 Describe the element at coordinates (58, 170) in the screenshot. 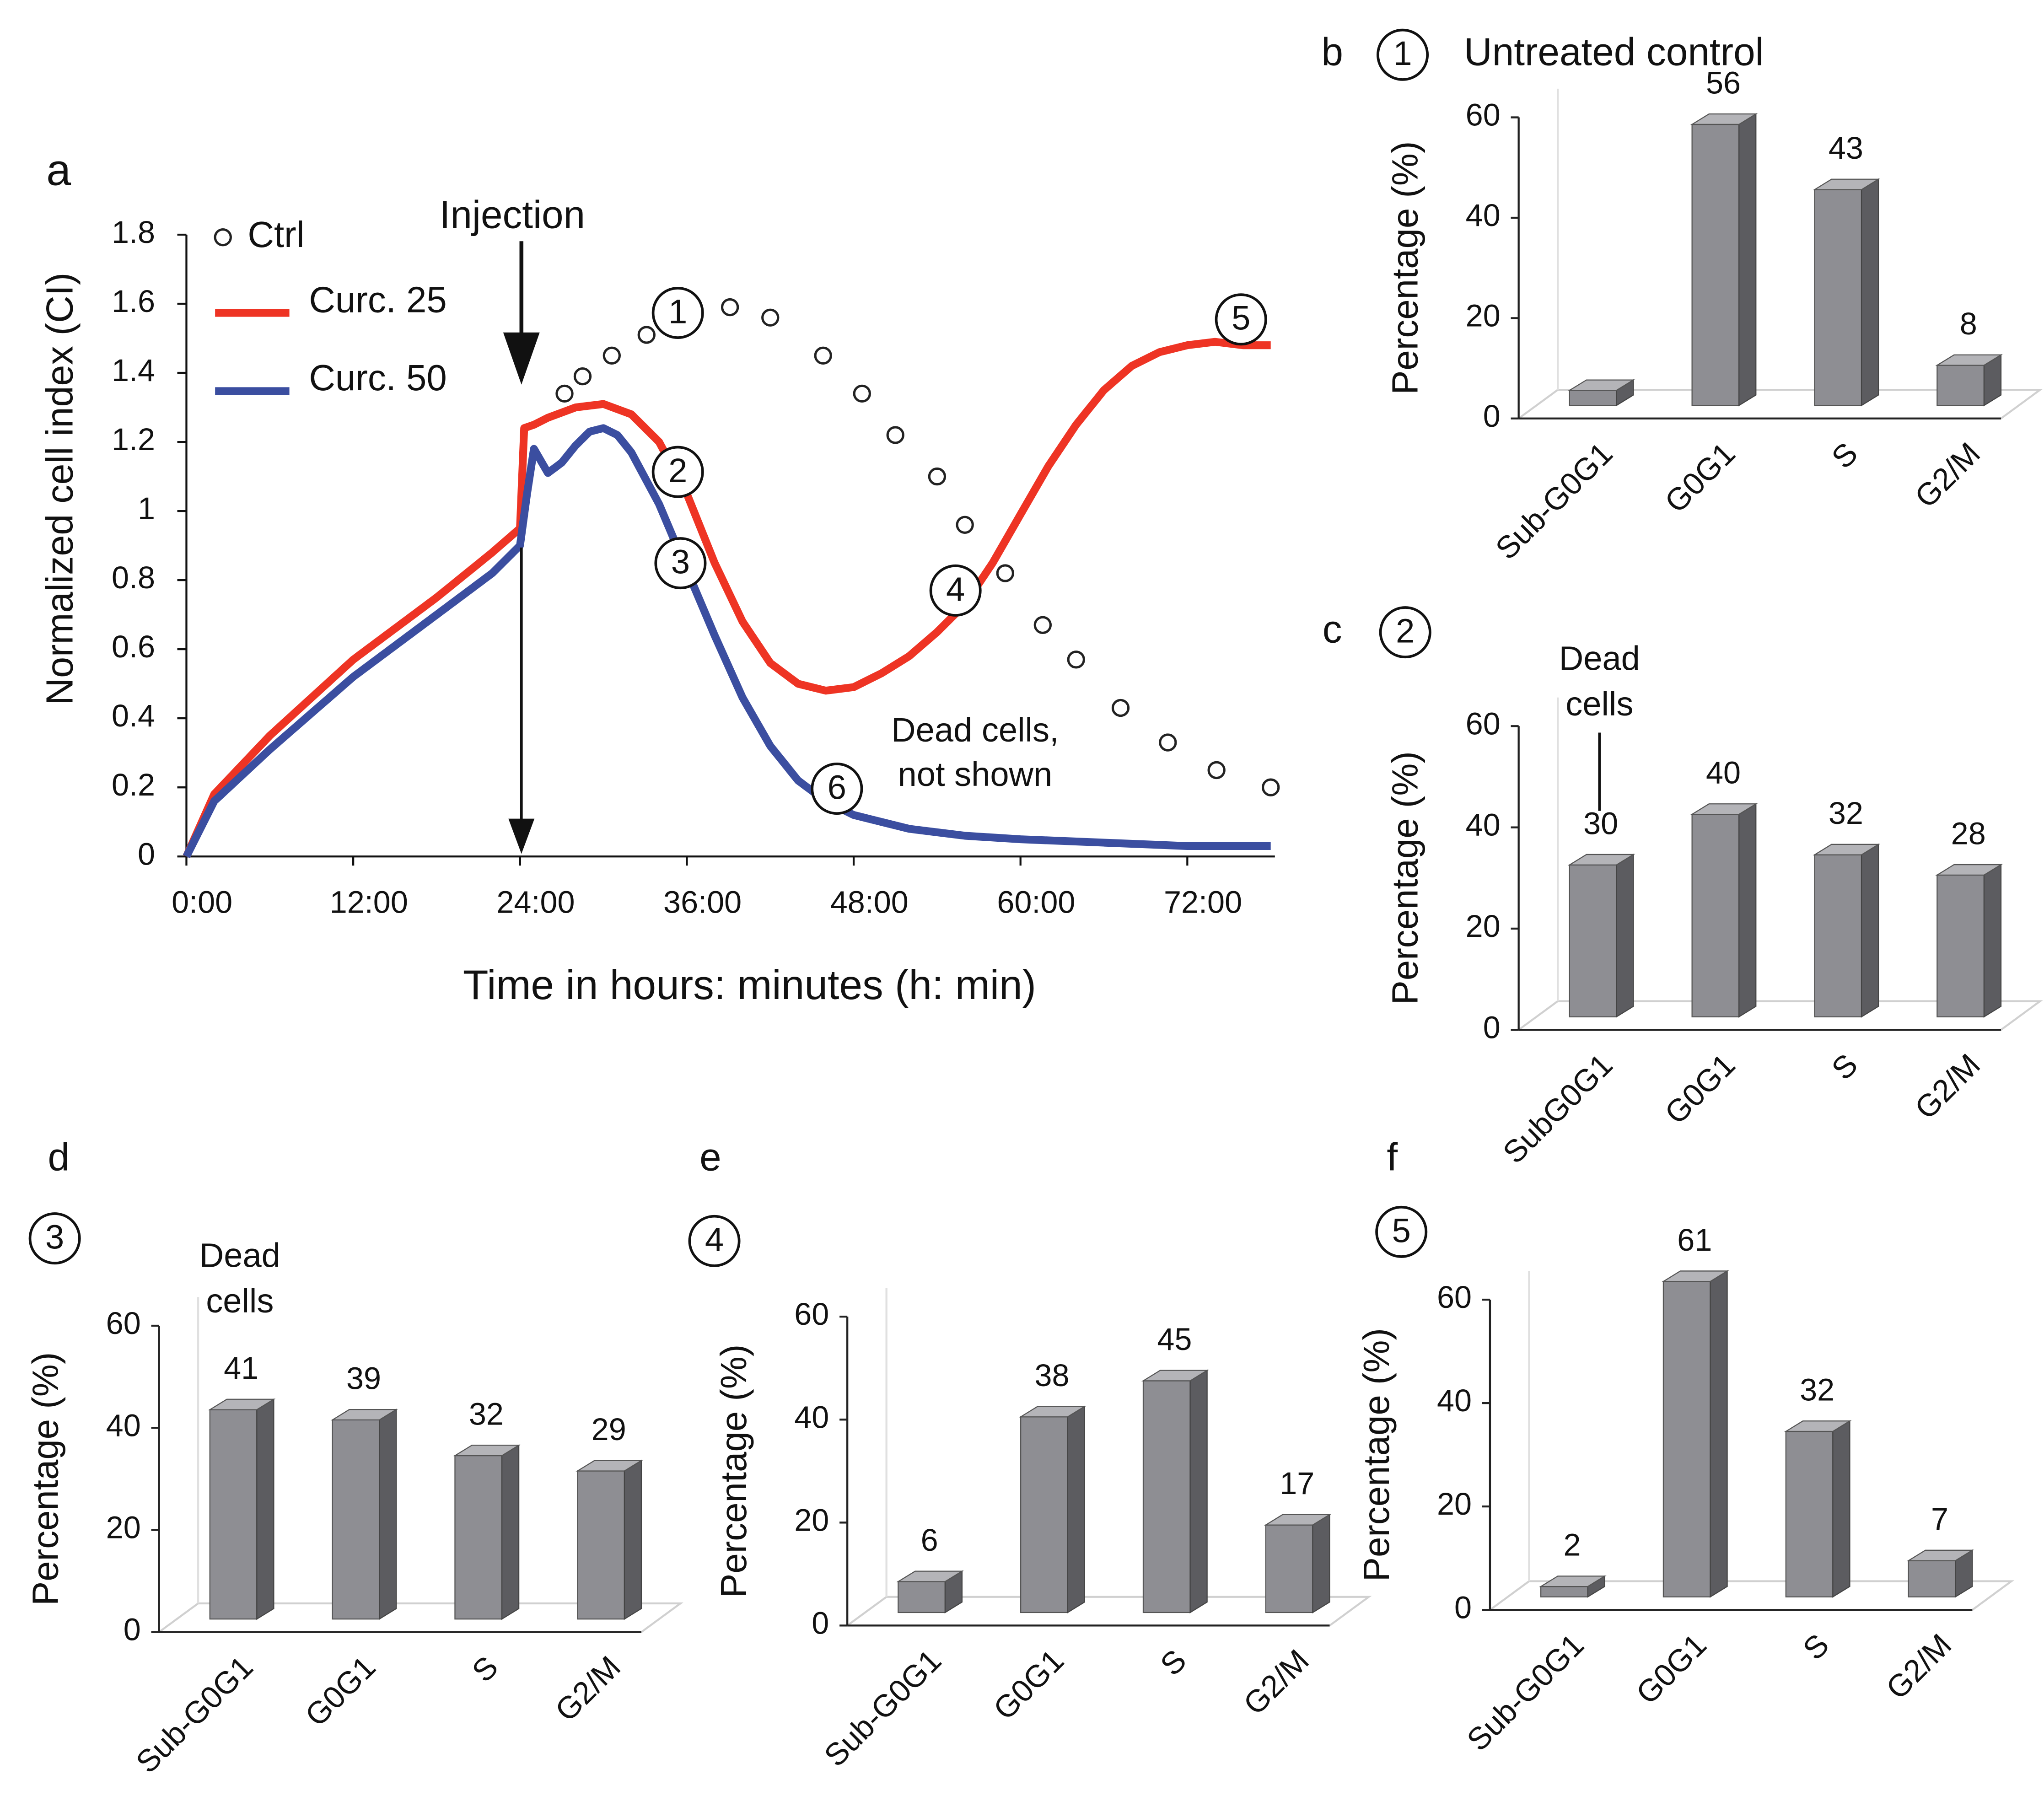

I see `panel-letter: a` at that location.